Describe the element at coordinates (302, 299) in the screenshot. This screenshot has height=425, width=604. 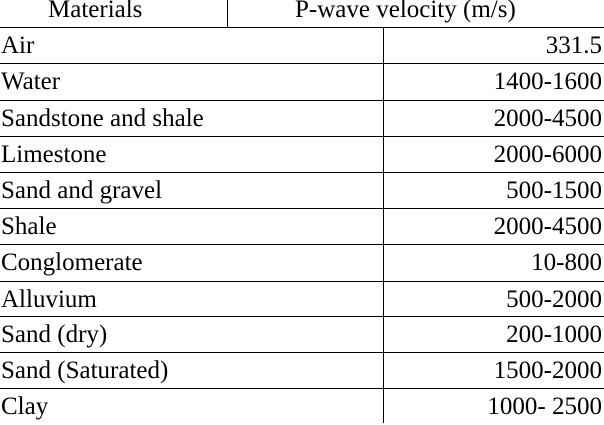
I see `table-row: Alluvium 500-2000` at that location.